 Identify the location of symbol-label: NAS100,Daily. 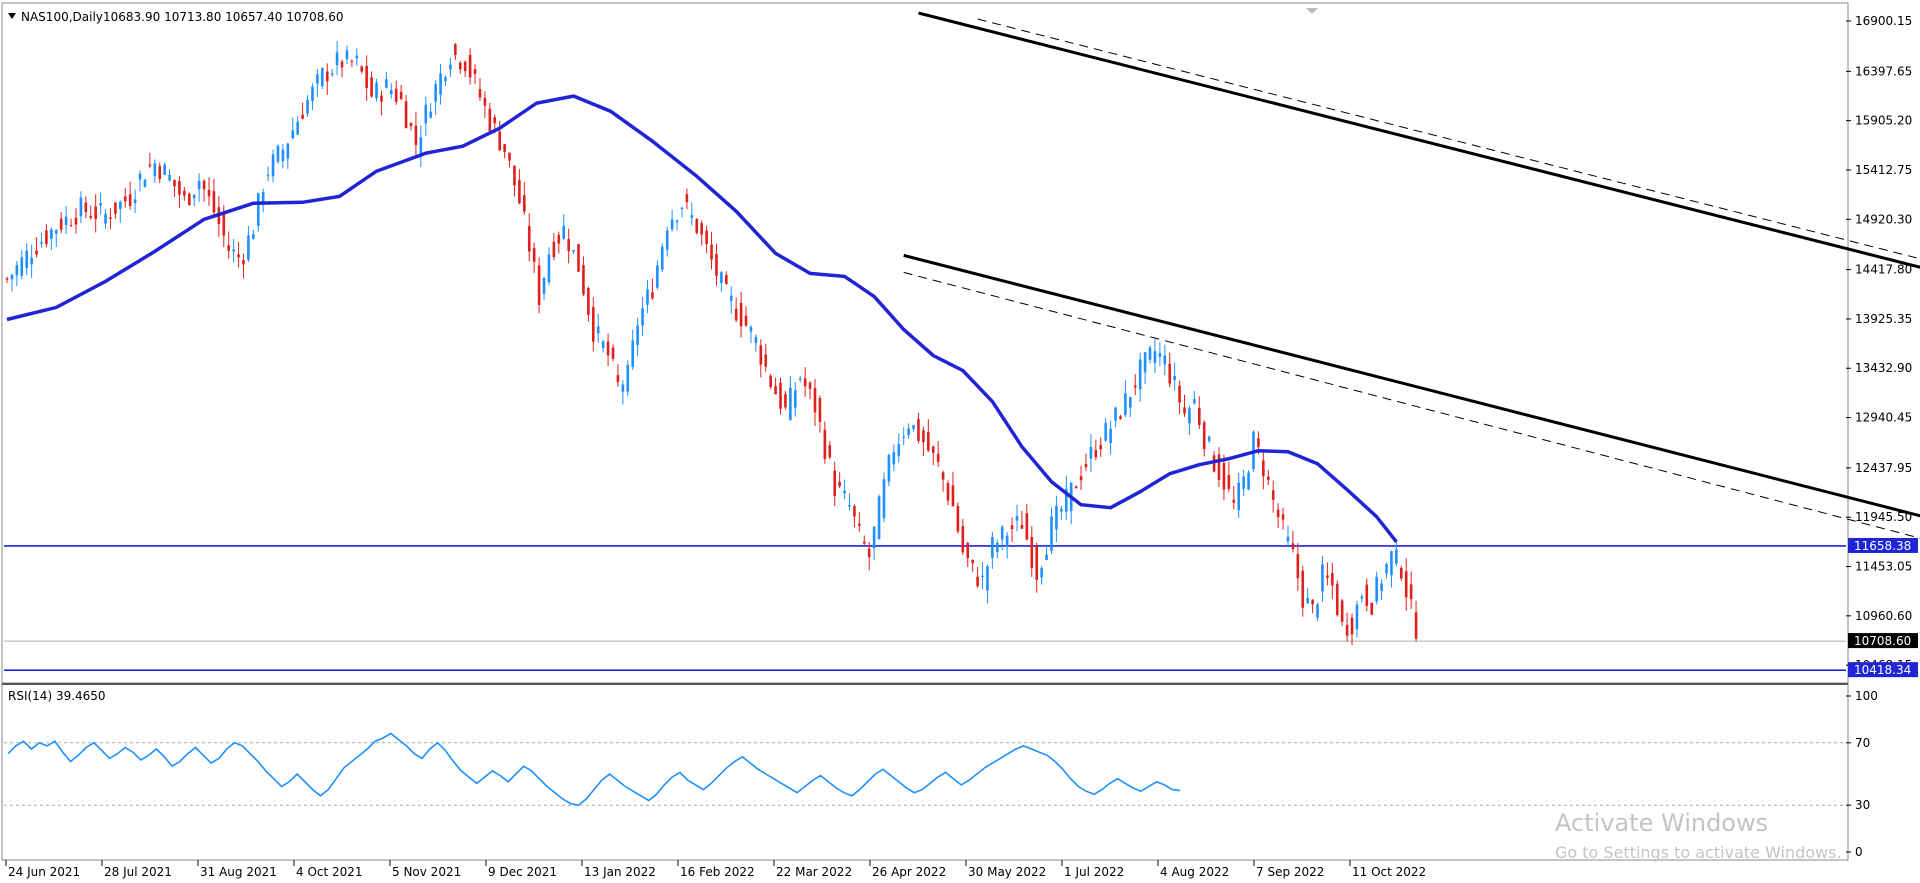
(62, 17).